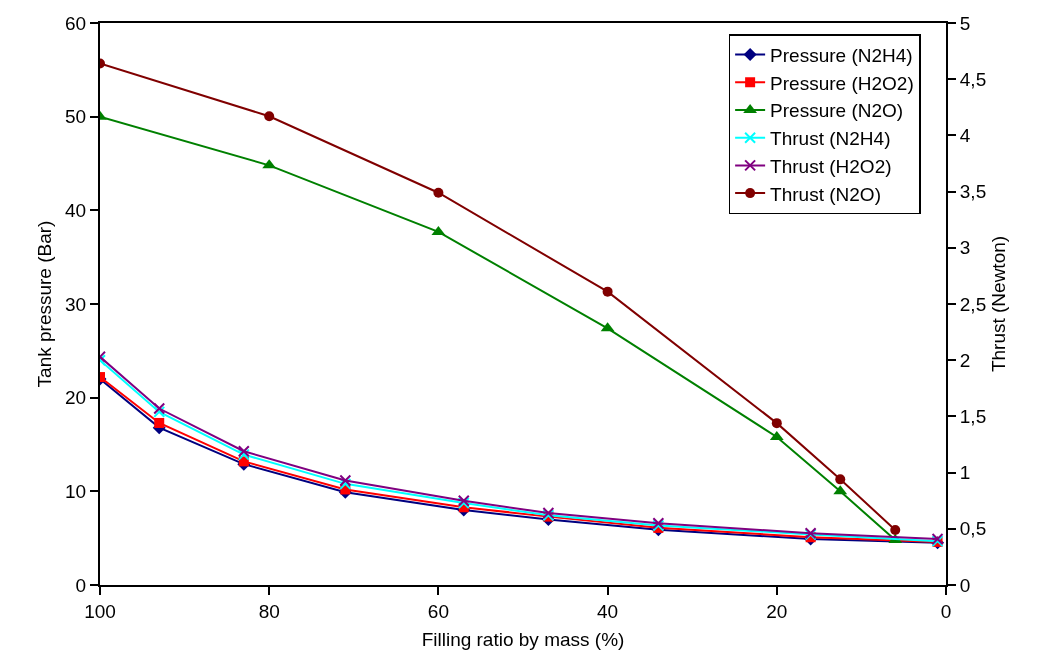 Image resolution: width=1055 pixels, height=672 pixels. I want to click on legend-label: Pressure (N2H4), so click(841, 55).